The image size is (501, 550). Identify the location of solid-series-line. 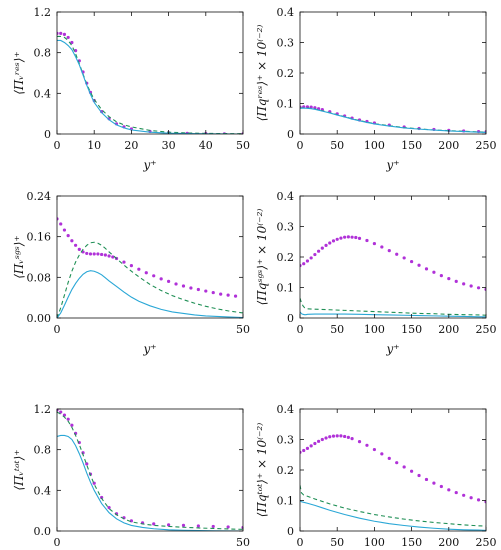
(393, 515).